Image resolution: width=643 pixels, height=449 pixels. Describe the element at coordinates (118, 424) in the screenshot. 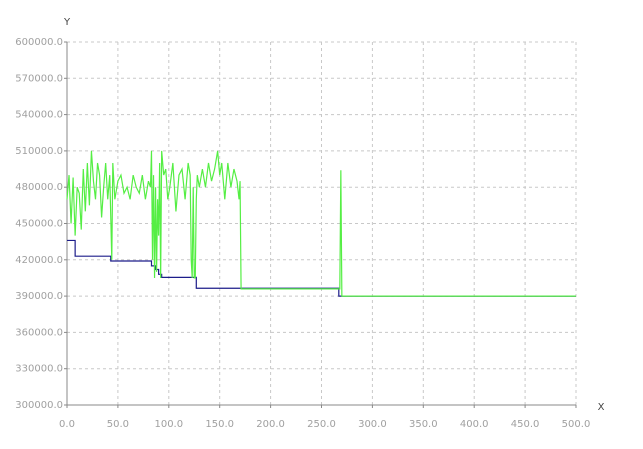

I see `x-tick-label: 50.0` at that location.